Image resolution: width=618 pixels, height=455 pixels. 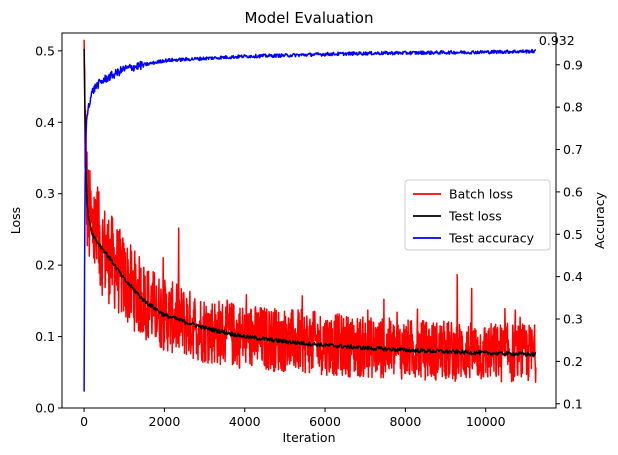 I want to click on y-right-tick-label: 0.2, so click(x=573, y=361).